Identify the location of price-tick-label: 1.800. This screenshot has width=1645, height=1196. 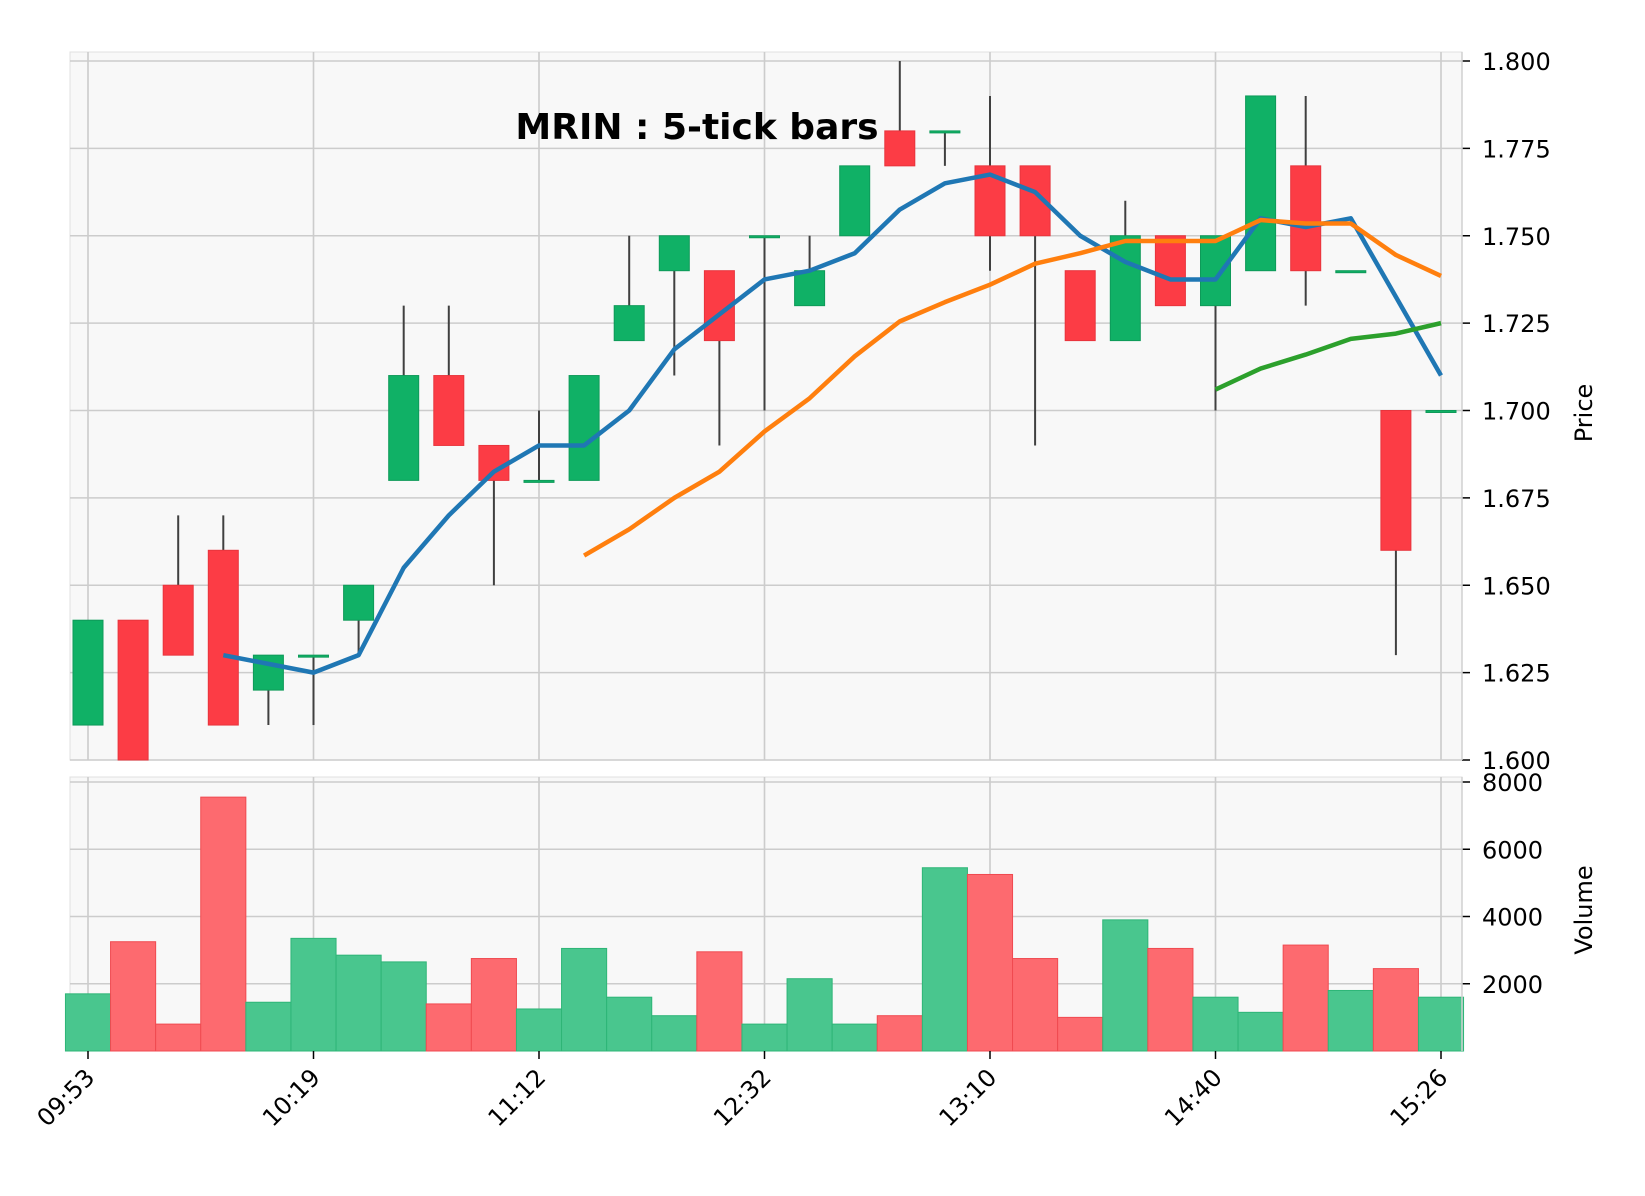
(1516, 62).